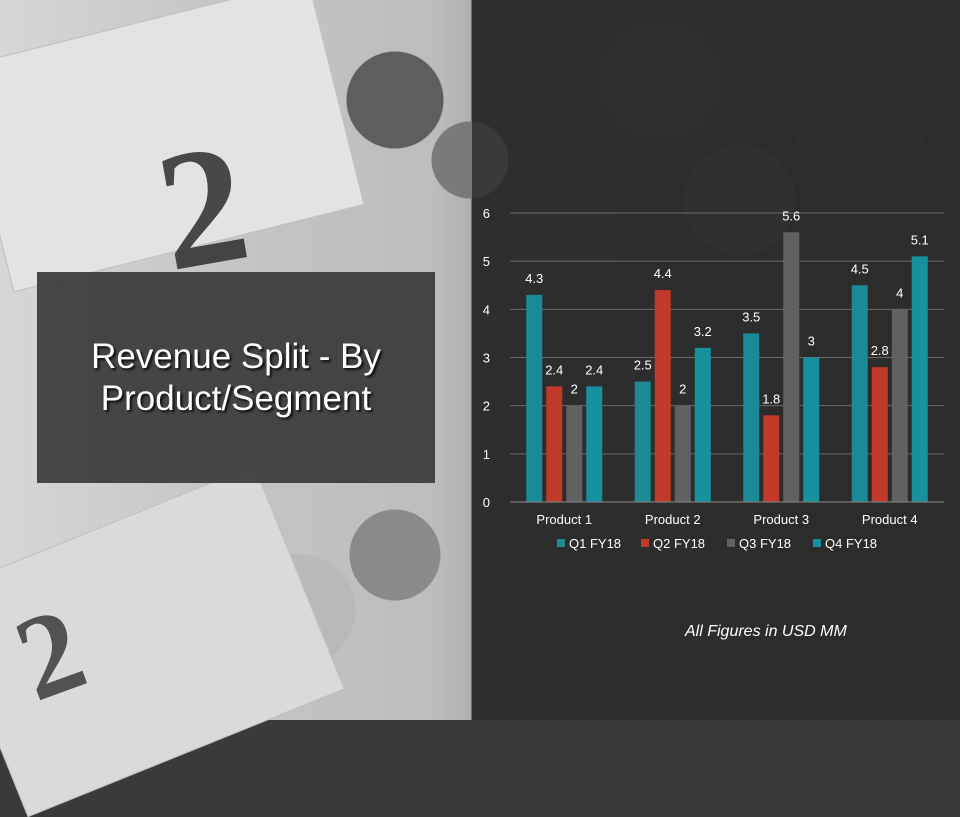 This screenshot has height=817, width=960. I want to click on y-tick-label: 6, so click(486, 213).